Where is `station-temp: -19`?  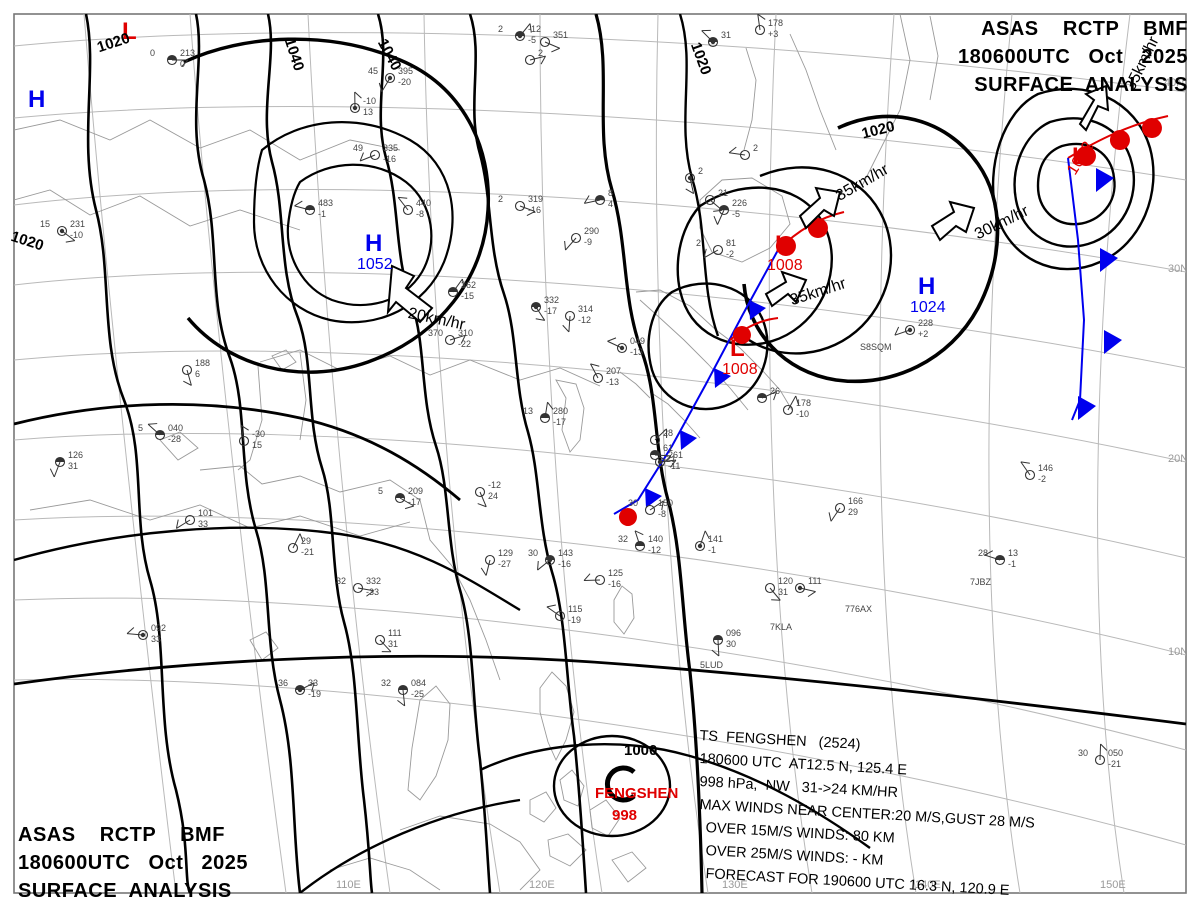
station-temp: -19 is located at coordinates (574, 620).